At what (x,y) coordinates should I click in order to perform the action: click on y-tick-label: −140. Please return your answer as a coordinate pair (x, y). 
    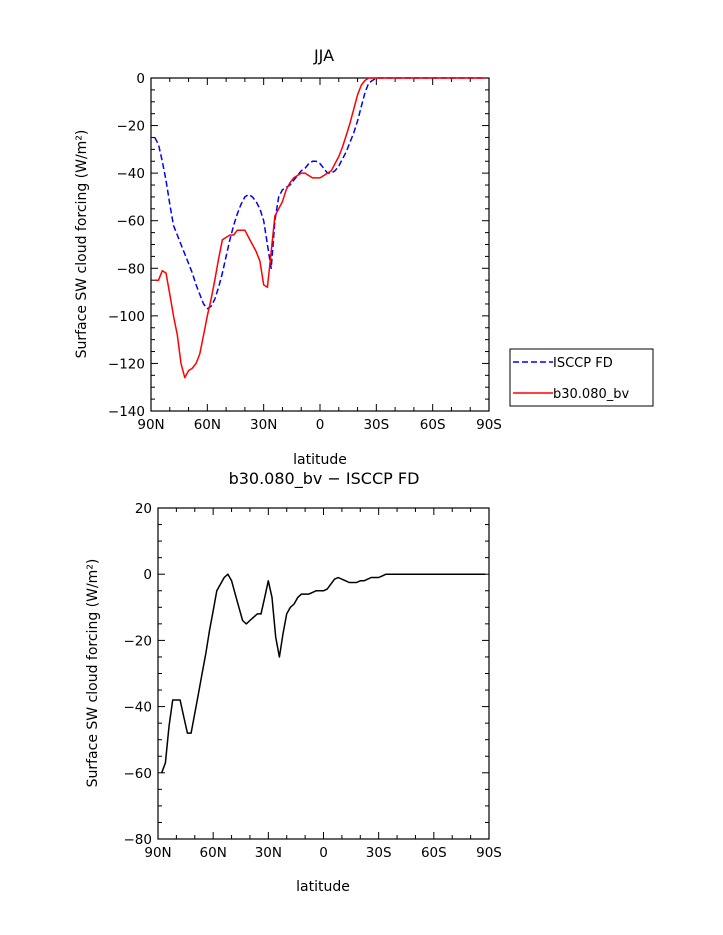
    Looking at the image, I should click on (126, 412).